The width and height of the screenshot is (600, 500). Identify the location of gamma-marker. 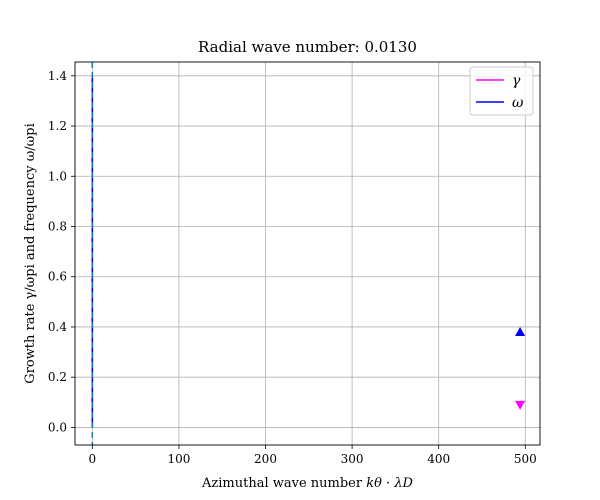
(520, 405).